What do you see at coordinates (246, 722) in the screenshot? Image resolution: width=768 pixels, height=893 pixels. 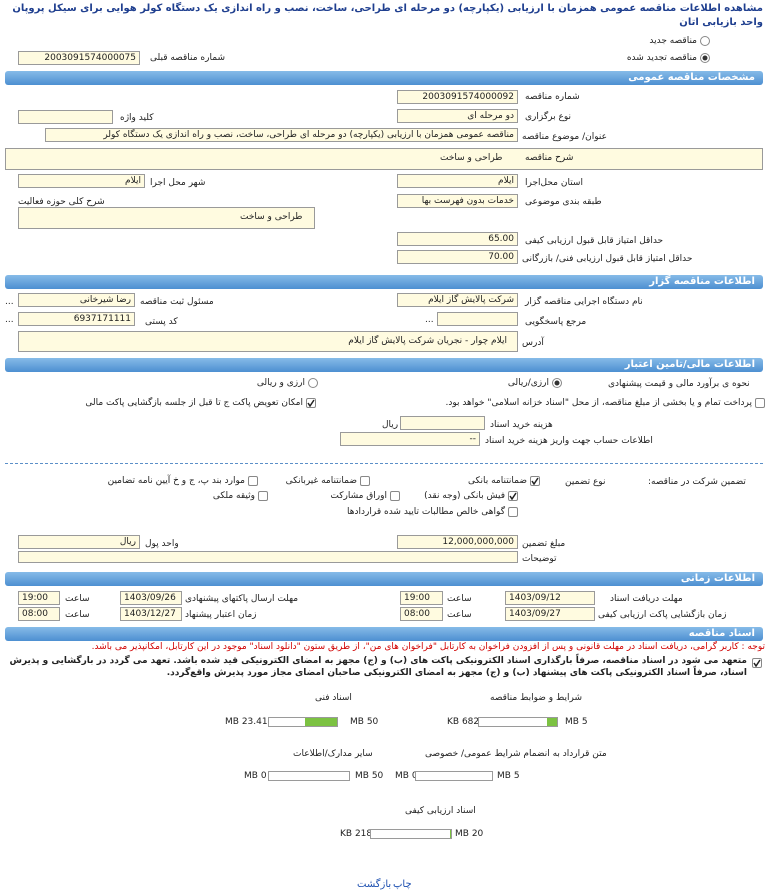 I see `file-size: 23.41 MB` at bounding box center [246, 722].